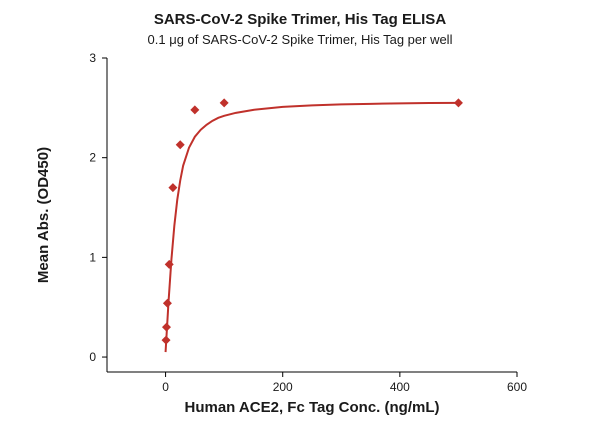  What do you see at coordinates (92, 158) in the screenshot?
I see `y-tick-label: 2` at bounding box center [92, 158].